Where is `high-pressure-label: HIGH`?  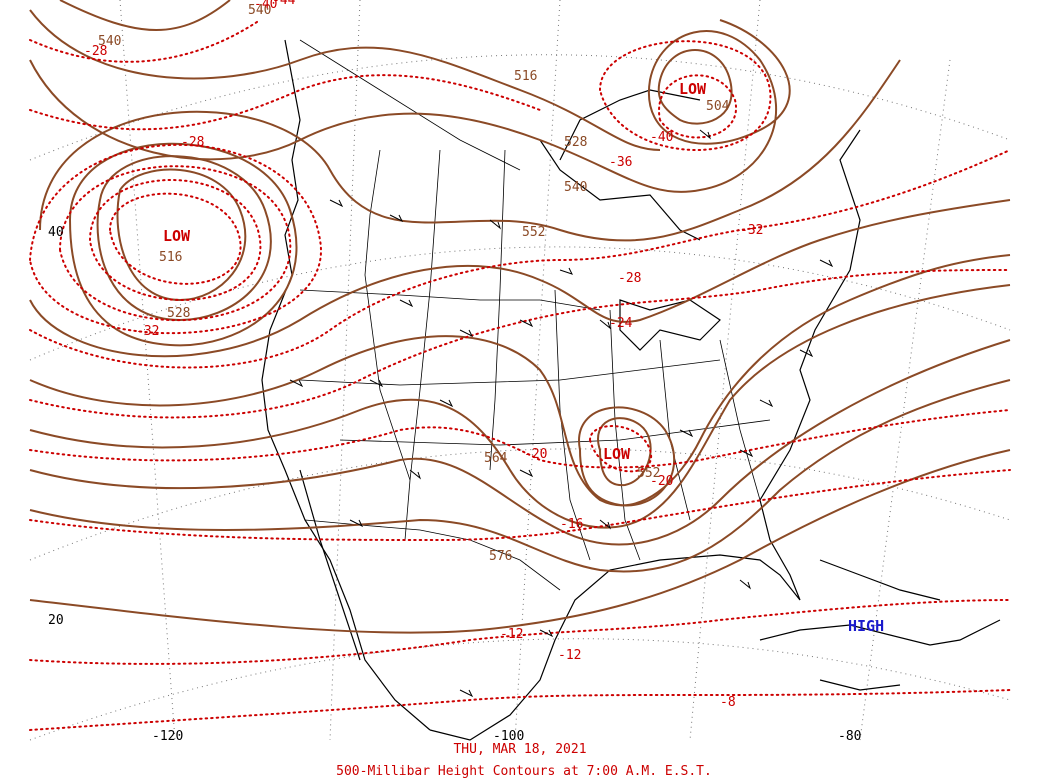
high-pressure-label: HIGH is located at coordinates (866, 626).